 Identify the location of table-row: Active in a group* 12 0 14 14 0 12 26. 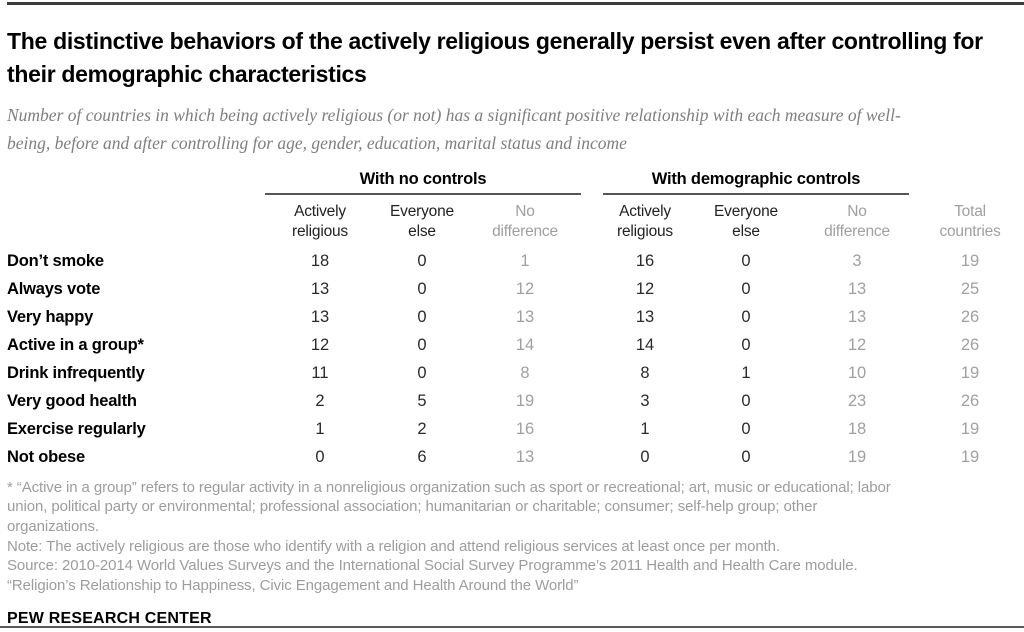
(515, 346).